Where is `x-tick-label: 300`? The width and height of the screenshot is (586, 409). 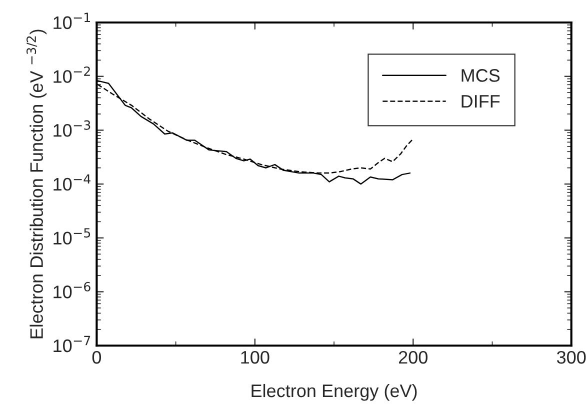
x-tick-label: 300 is located at coordinates (571, 357).